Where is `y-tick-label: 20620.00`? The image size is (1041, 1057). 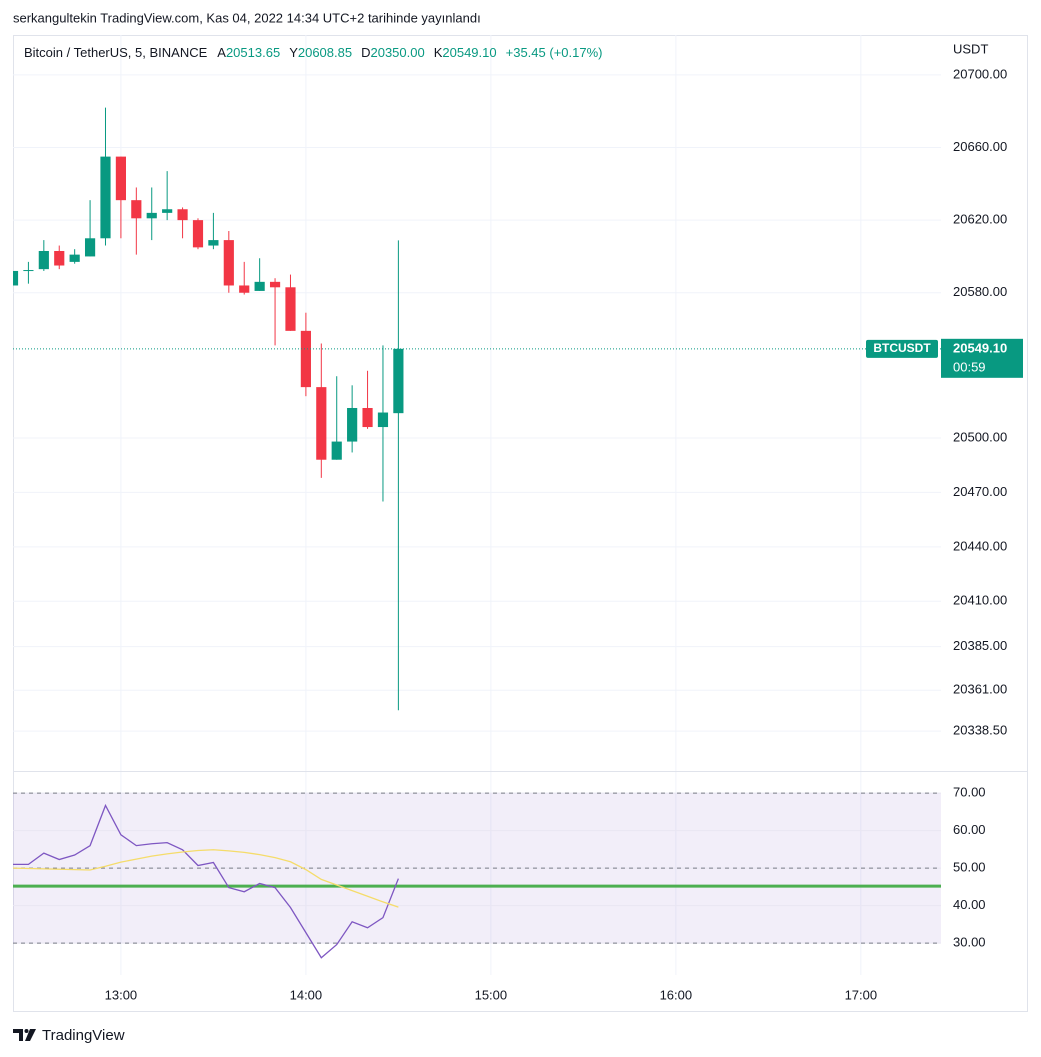 y-tick-label: 20620.00 is located at coordinates (980, 219).